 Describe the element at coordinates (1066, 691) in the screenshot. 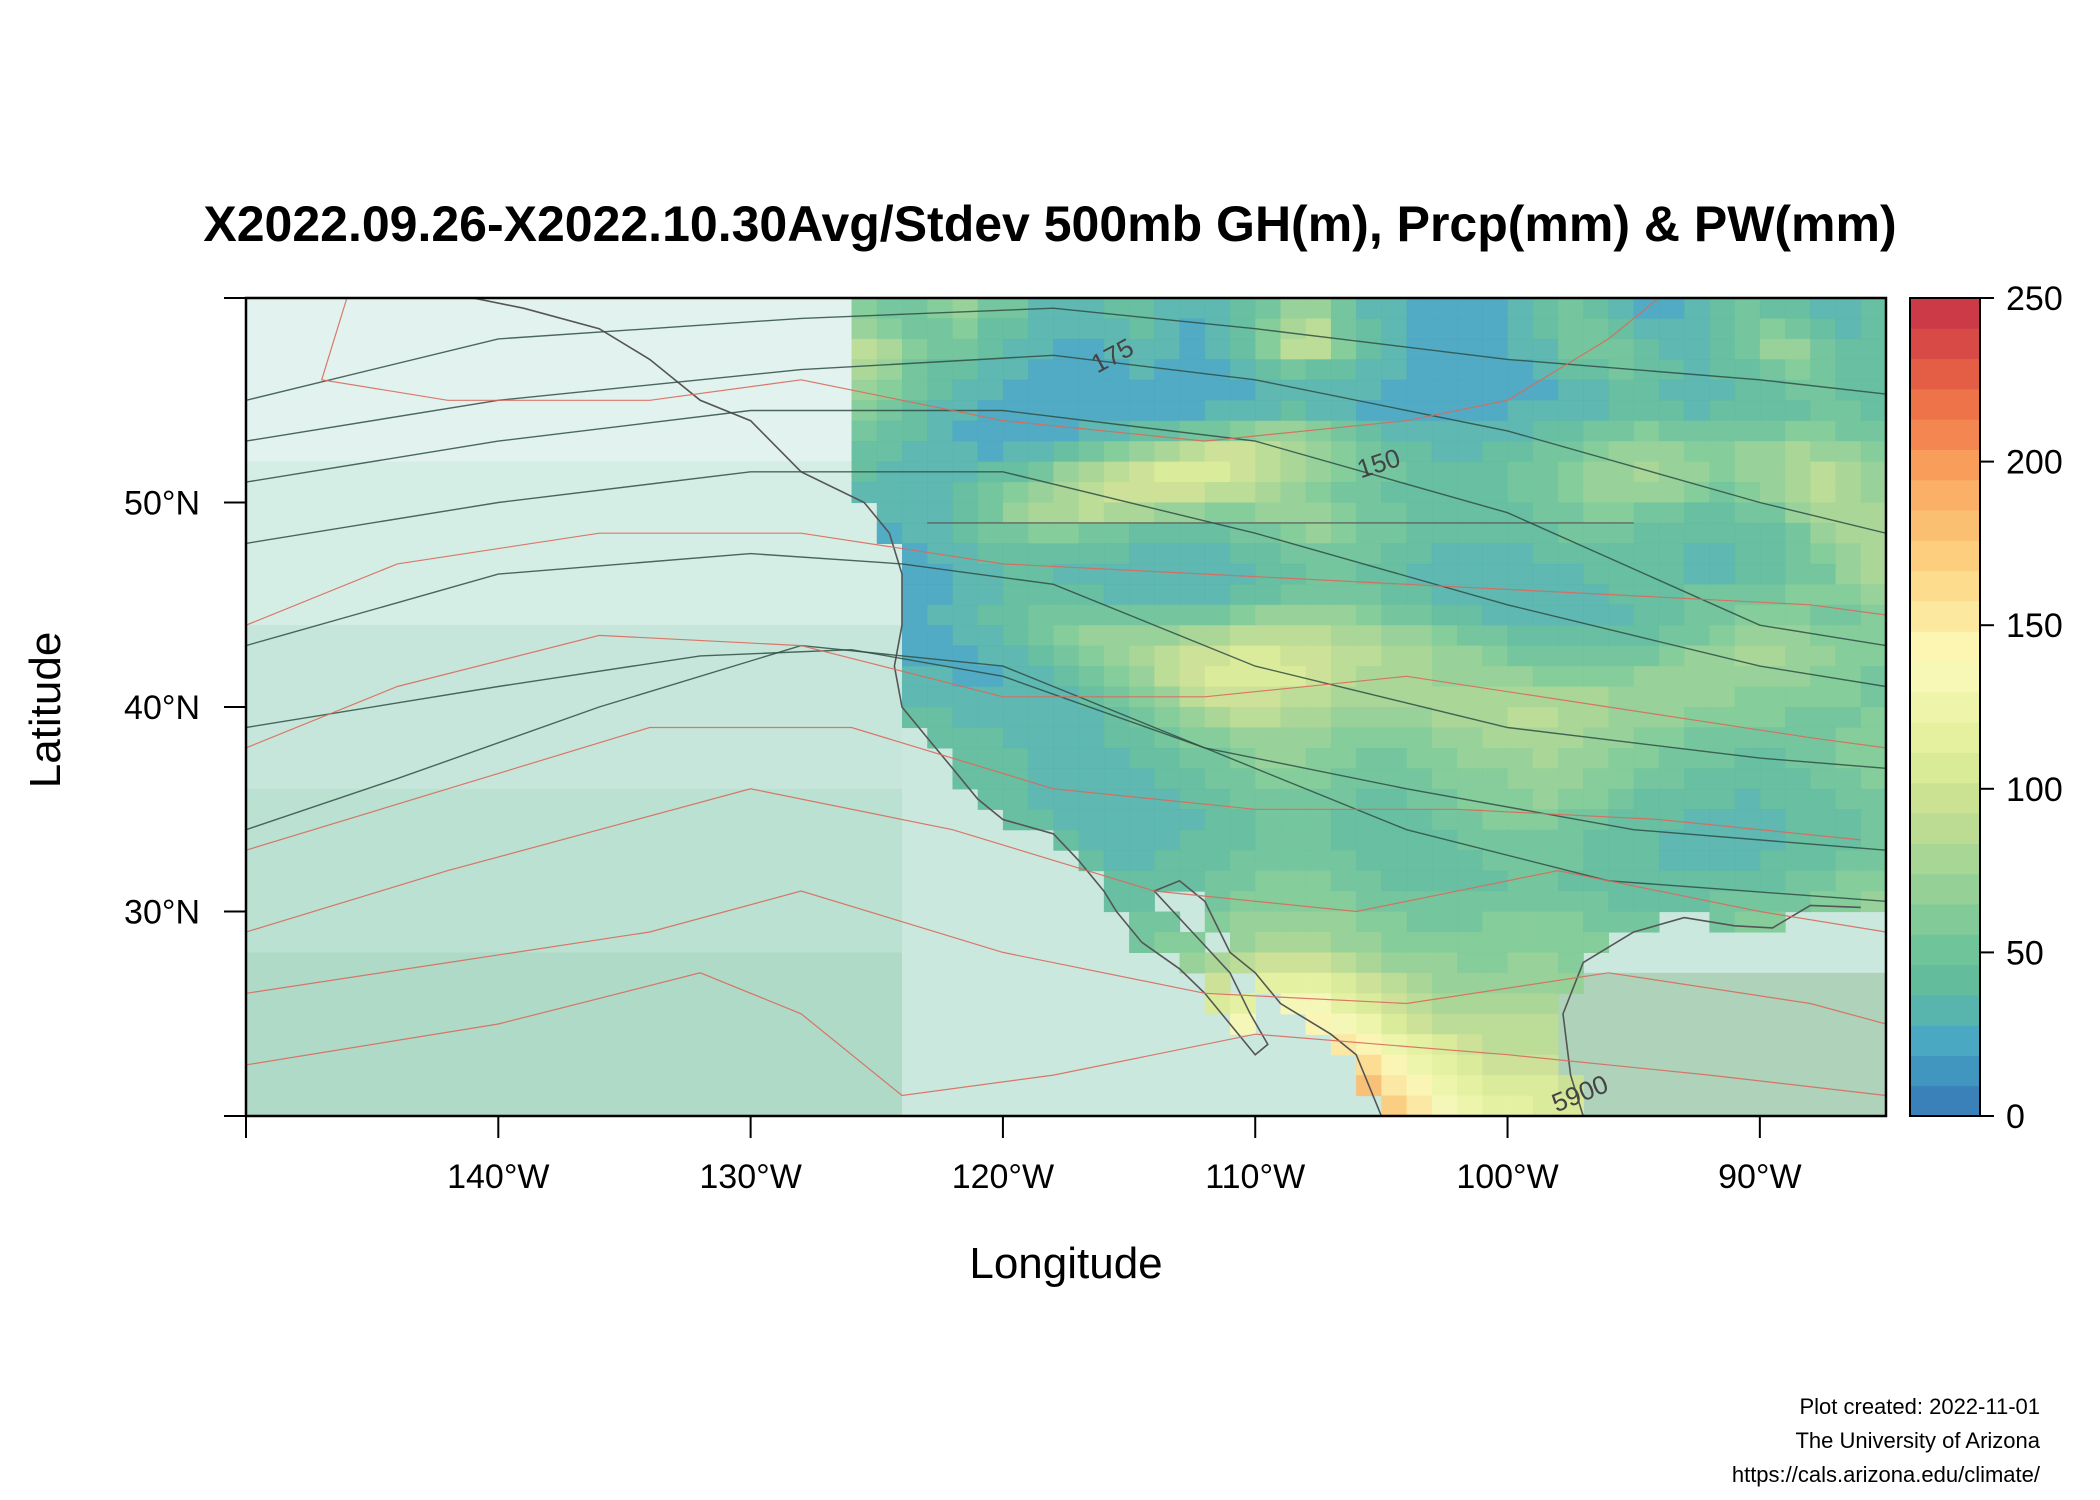

I see `stdev-contour-line` at that location.